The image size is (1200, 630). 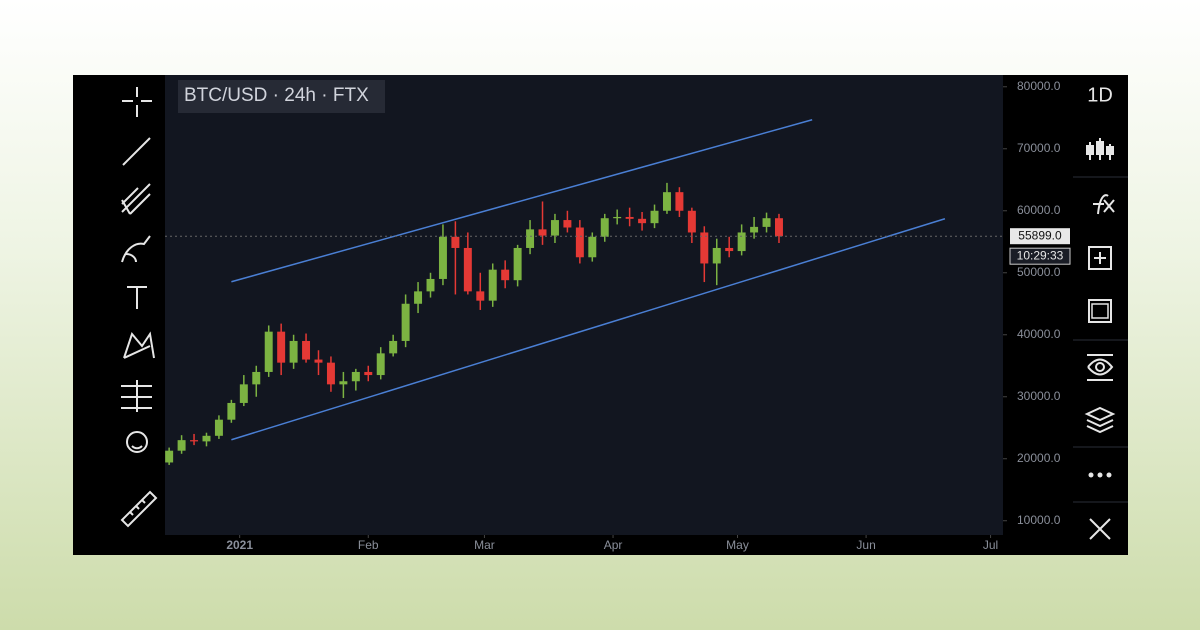 What do you see at coordinates (276, 95) in the screenshot?
I see `symbol-title: BTC/USD · 24h · FTX` at bounding box center [276, 95].